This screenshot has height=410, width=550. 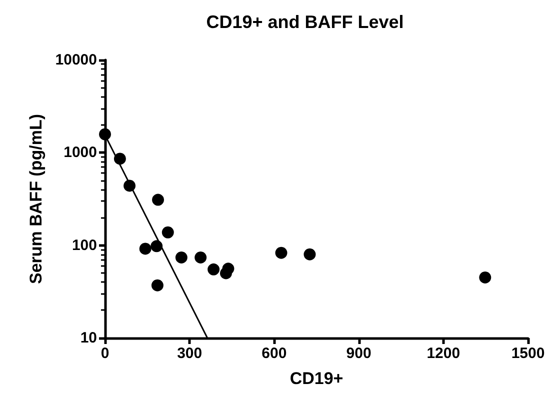 I want to click on chart-title: CD19+ and BAFF Level, so click(x=305, y=22).